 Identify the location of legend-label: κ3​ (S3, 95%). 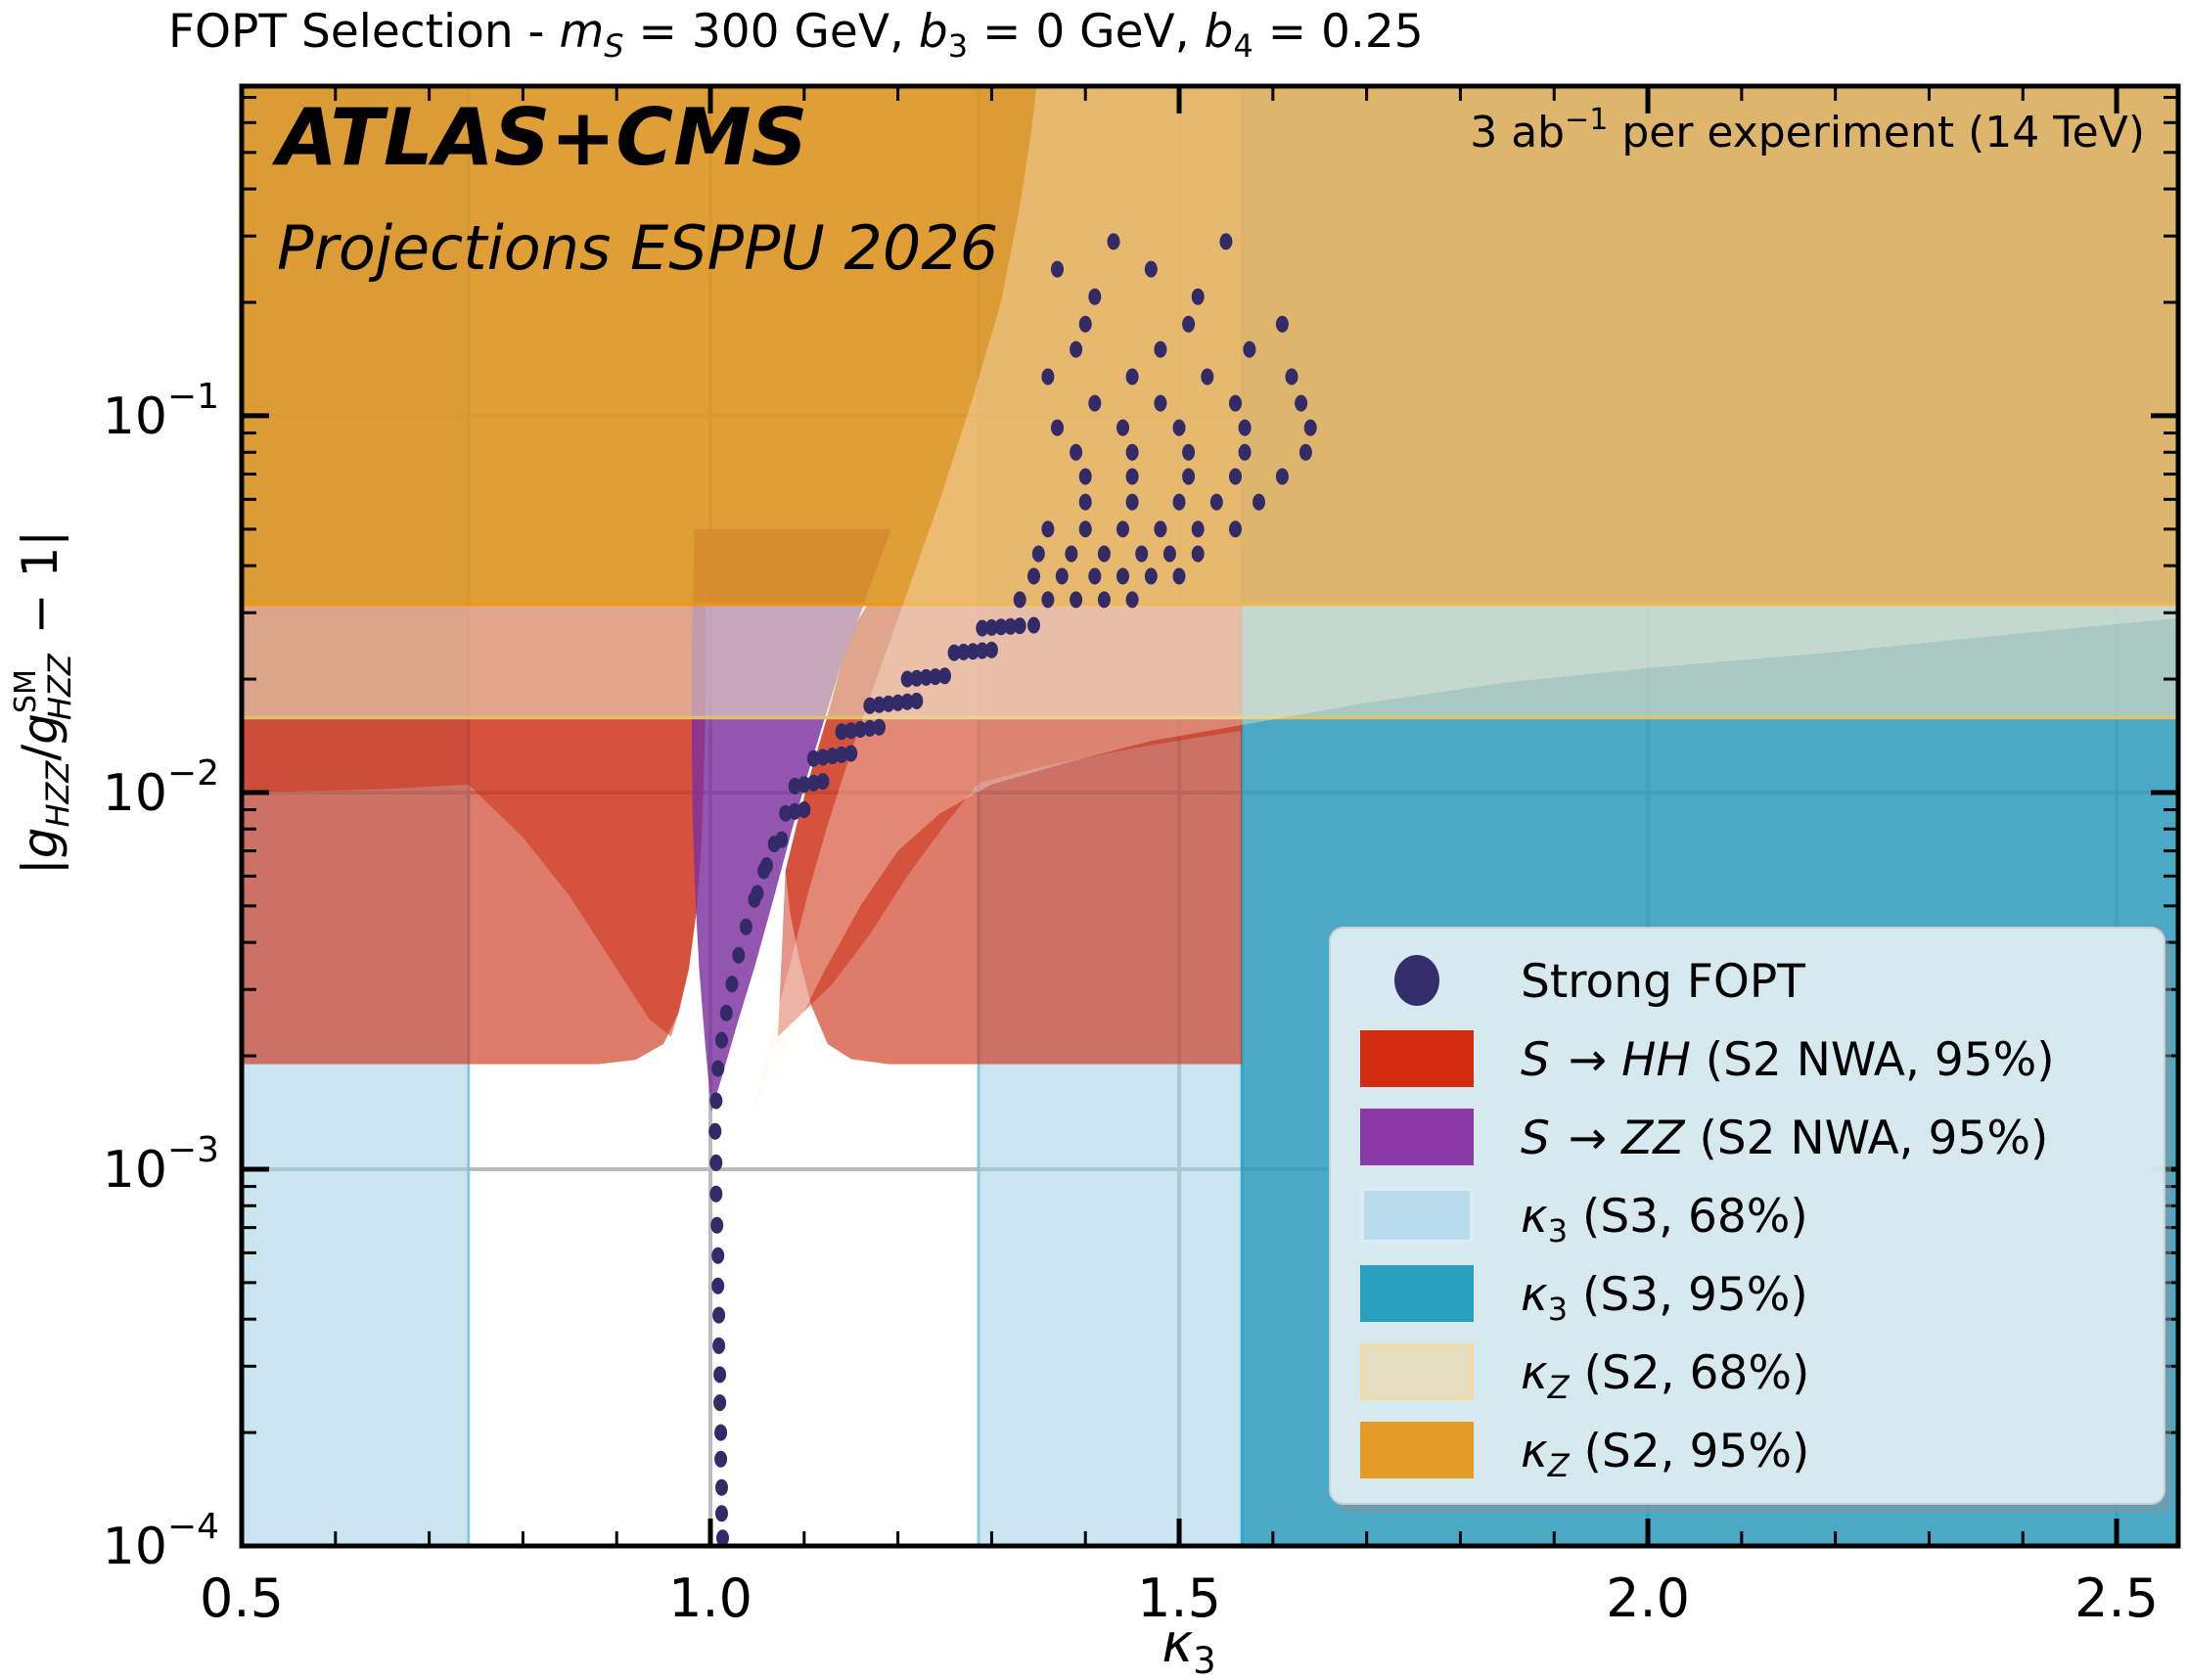
(1664, 1298).